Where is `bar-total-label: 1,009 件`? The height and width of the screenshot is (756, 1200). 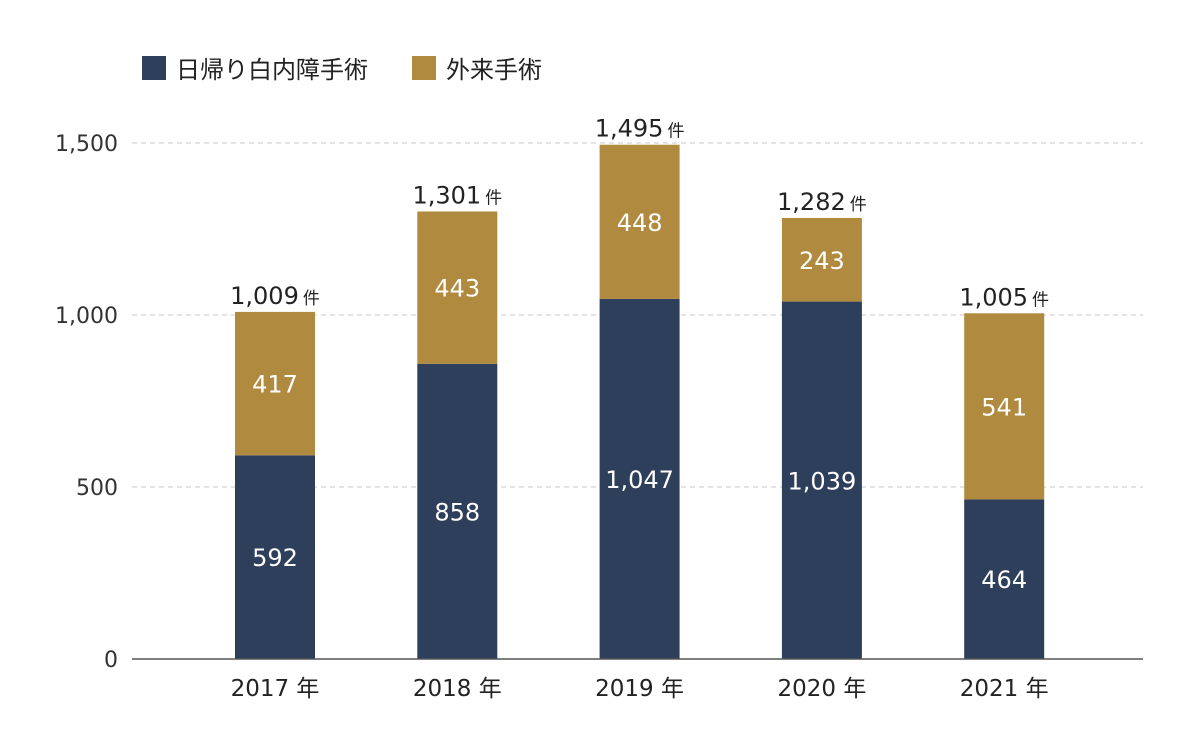 bar-total-label: 1,009 件 is located at coordinates (275, 296).